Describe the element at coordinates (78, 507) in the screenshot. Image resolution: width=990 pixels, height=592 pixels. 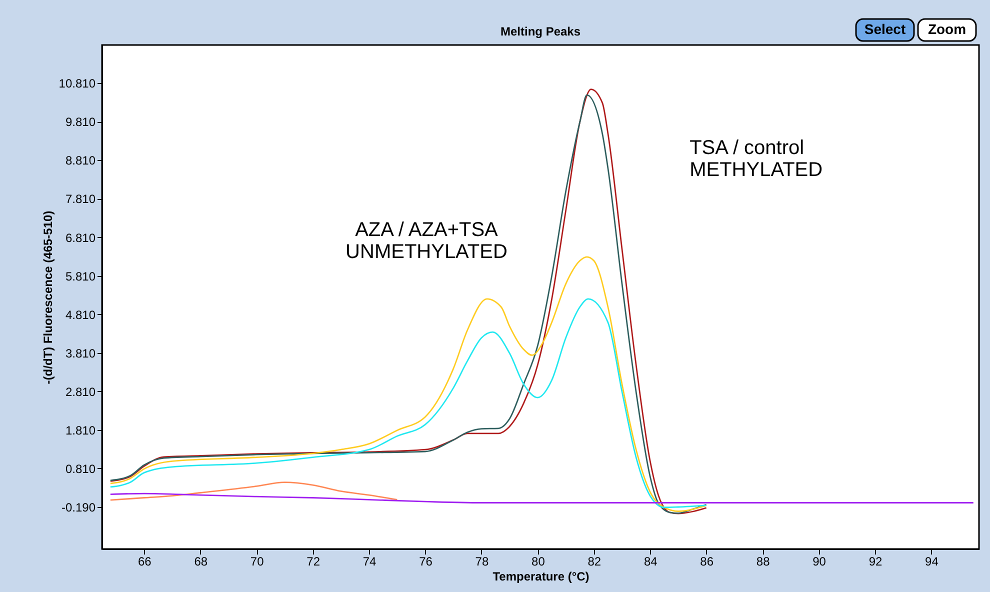
I see `y-tick-label: -0.190` at that location.